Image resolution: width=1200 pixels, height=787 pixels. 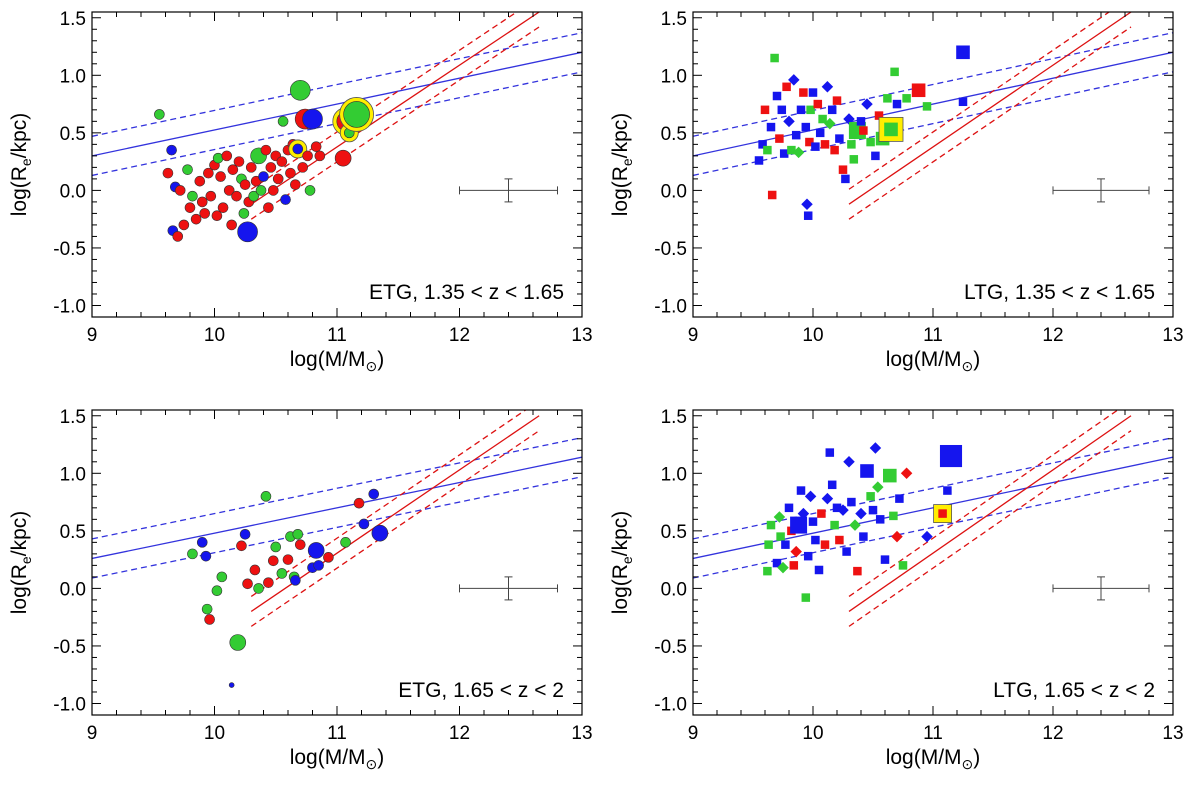 I want to click on x-tick-label: 10, so click(x=214, y=335).